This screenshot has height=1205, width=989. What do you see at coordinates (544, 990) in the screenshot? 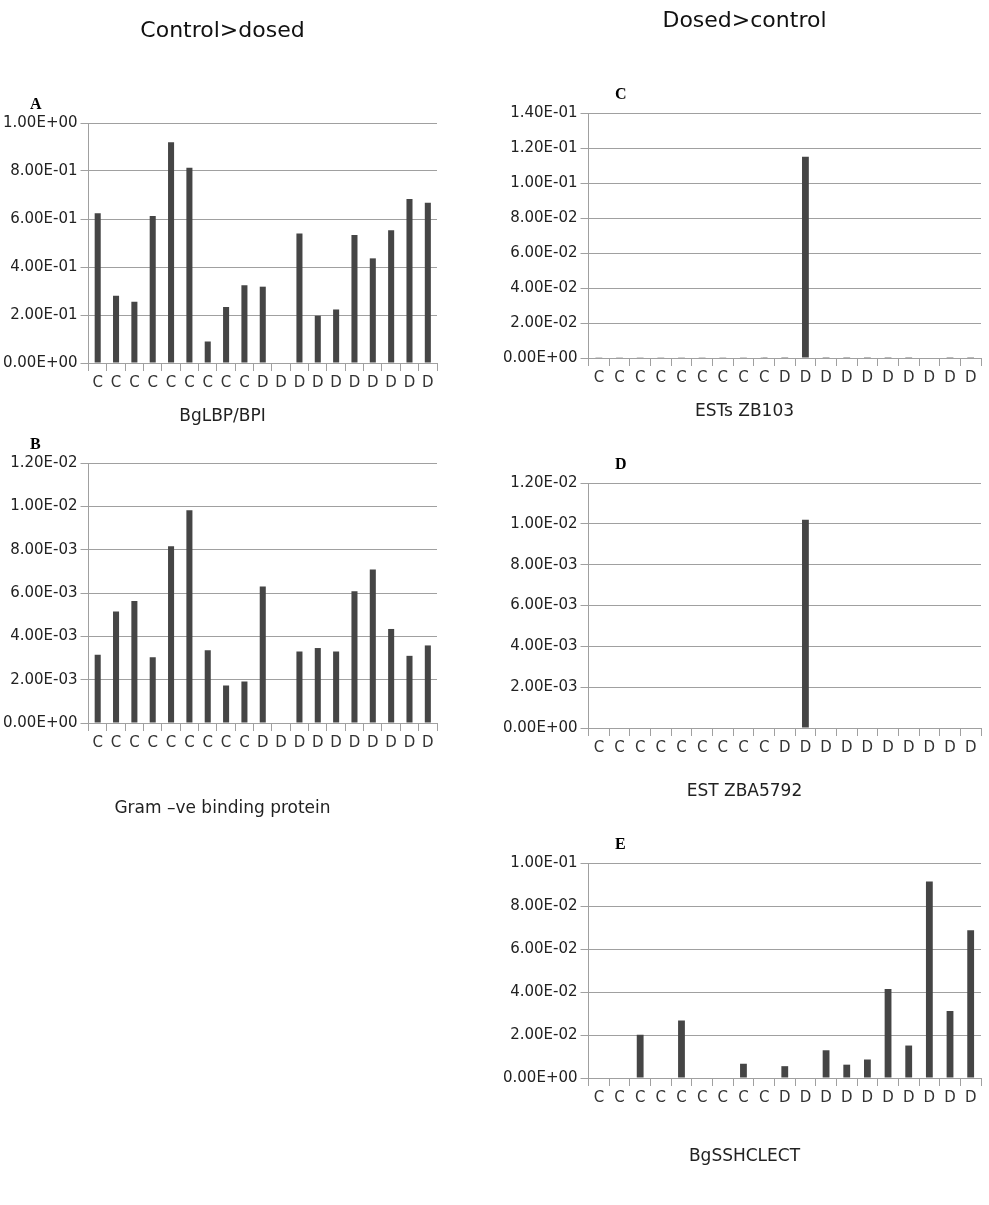
I see `y-tick-label: 4.00E-02` at bounding box center [544, 990].